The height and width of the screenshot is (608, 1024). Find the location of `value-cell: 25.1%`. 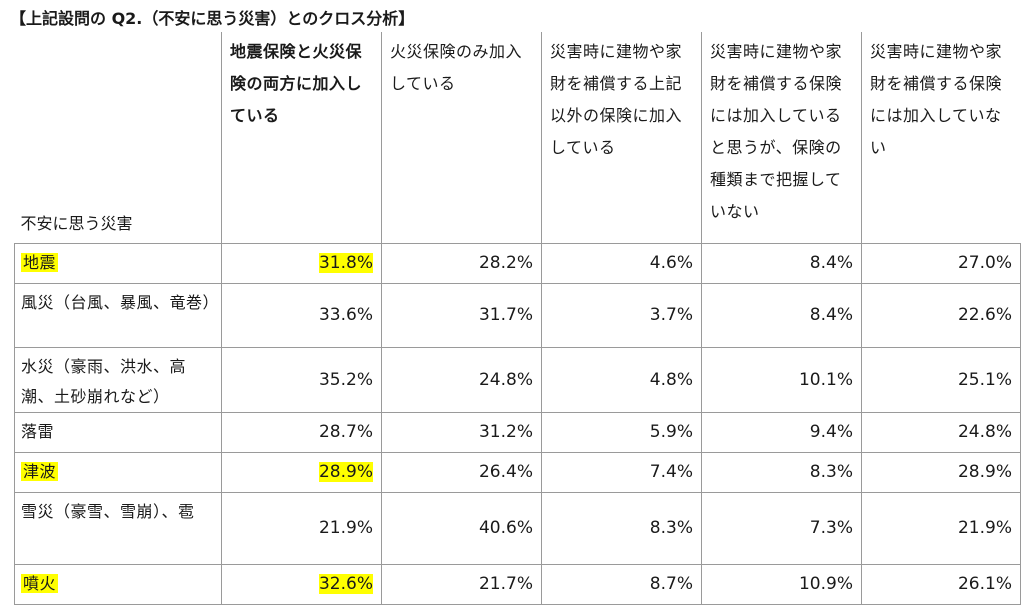

value-cell: 25.1% is located at coordinates (941, 379).